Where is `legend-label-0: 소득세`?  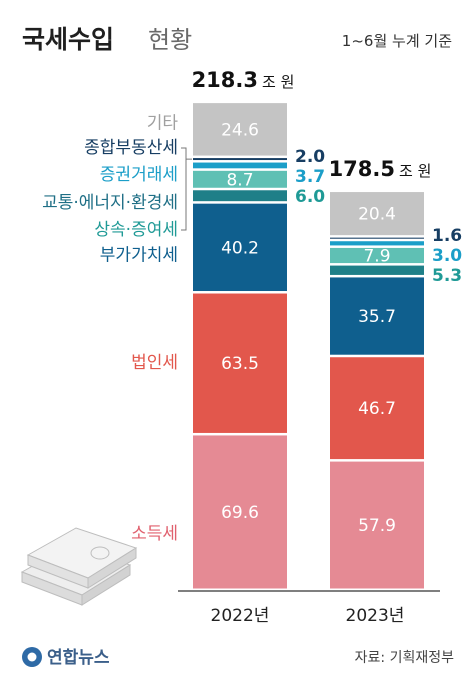 legend-label-0: 소득세 is located at coordinates (154, 534).